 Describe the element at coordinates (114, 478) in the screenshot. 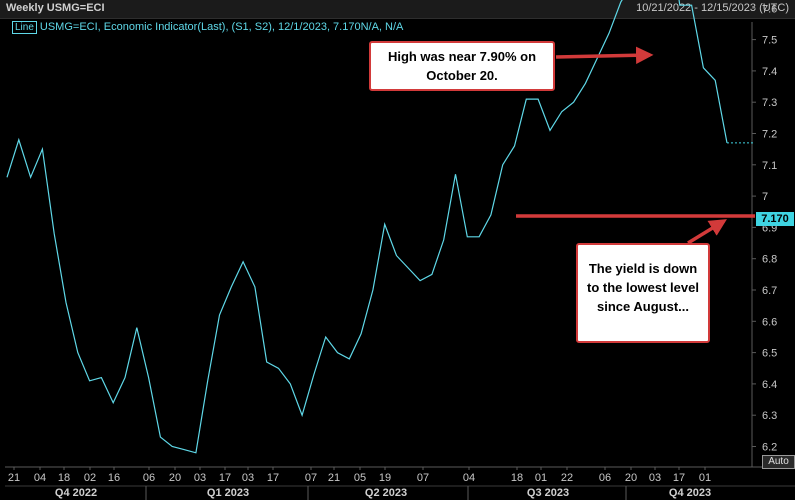

I see `x-tick-label: 16` at that location.